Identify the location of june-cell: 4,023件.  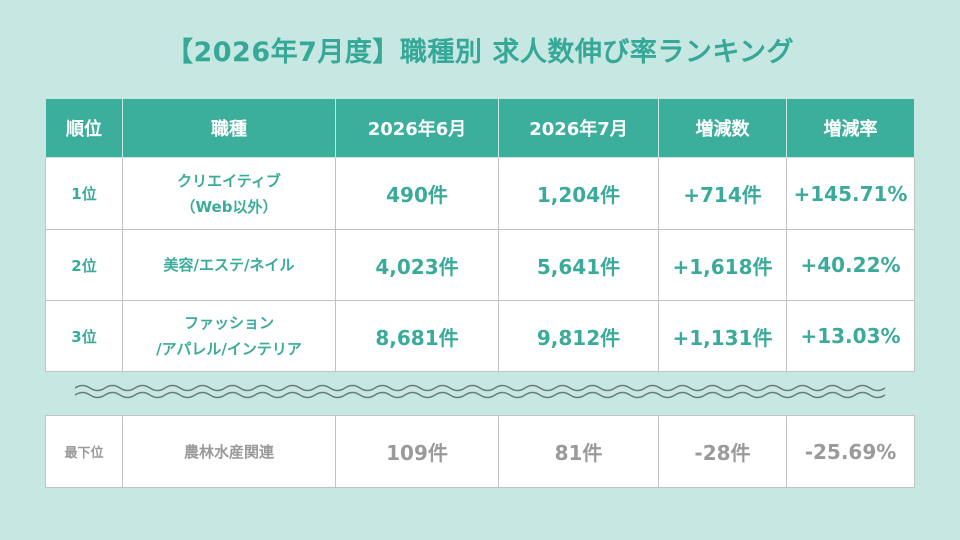
(417, 265).